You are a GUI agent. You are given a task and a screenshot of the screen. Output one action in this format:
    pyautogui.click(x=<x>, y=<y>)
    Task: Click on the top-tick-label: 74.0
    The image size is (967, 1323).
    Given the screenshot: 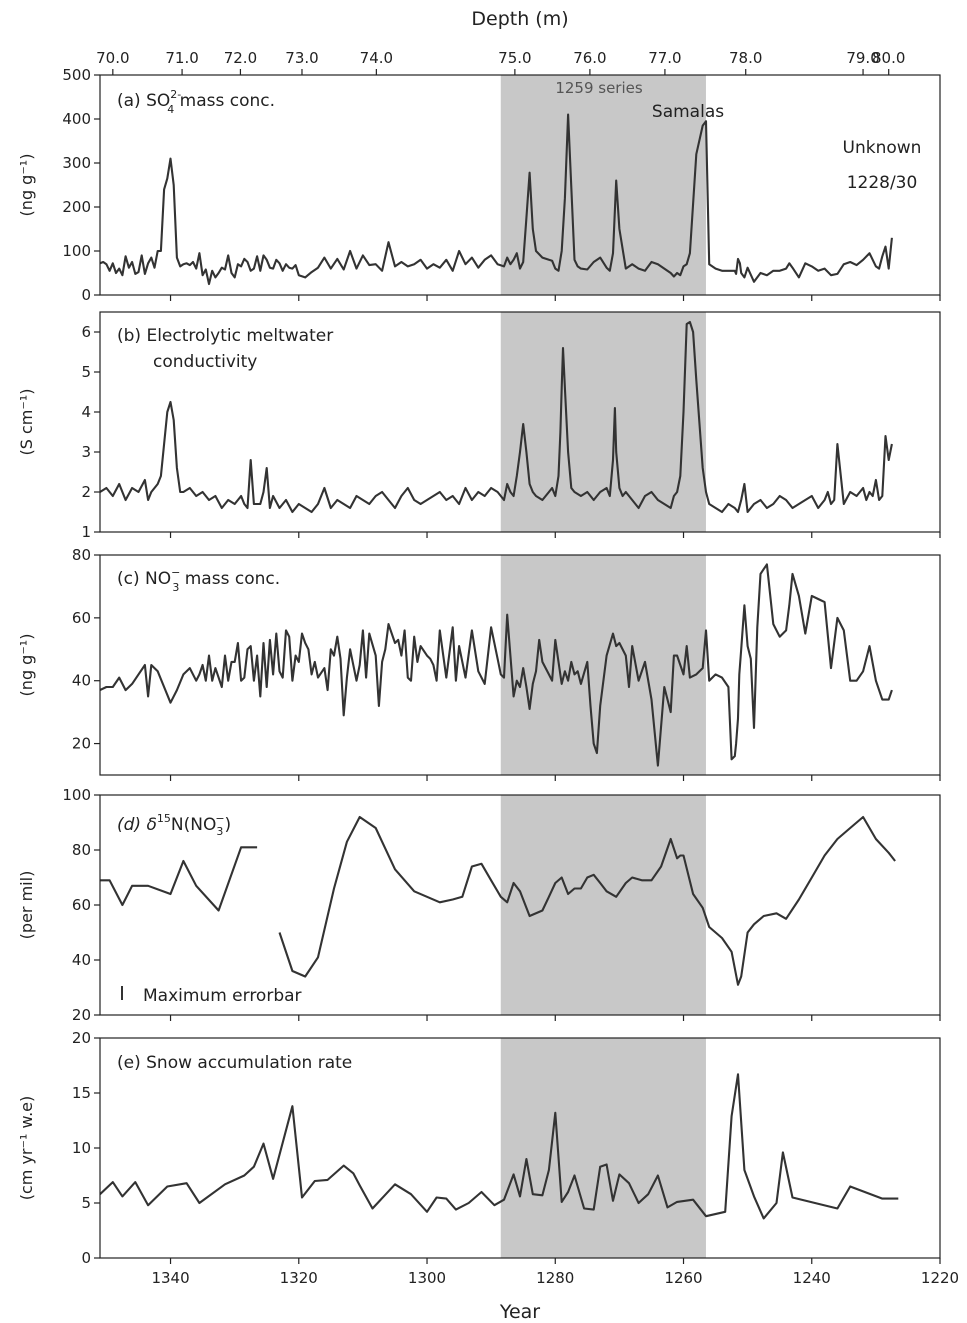 What is the action you would take?
    pyautogui.click(x=376, y=58)
    